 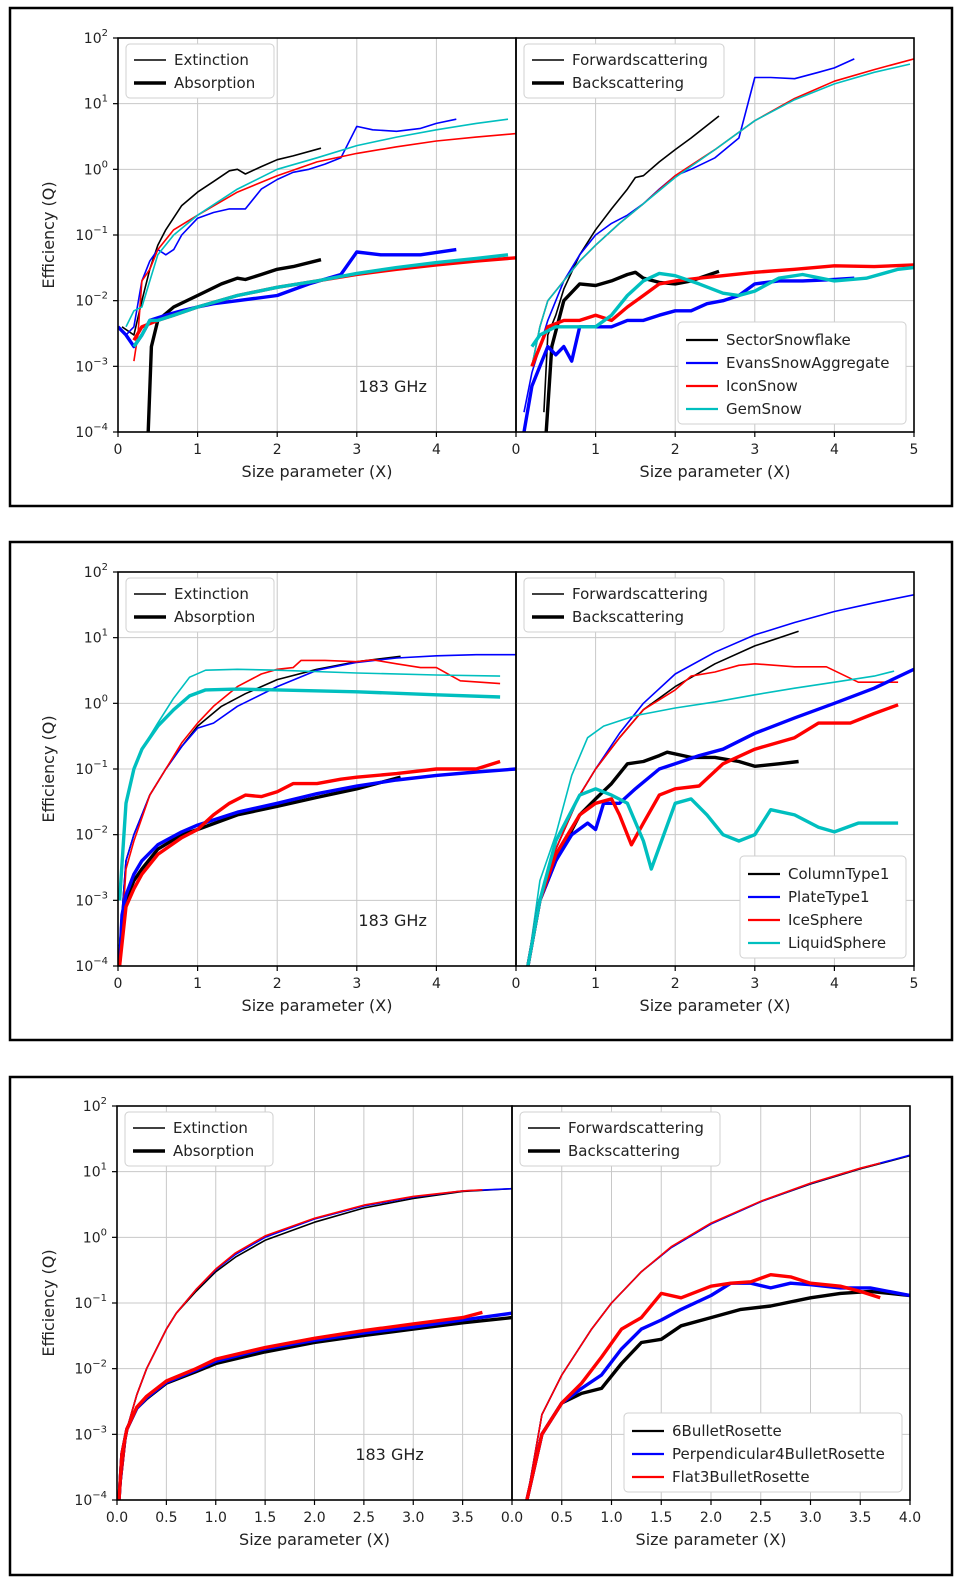 What do you see at coordinates (91, 300) in the screenshot?
I see `y-tick-label: 10⁻²` at bounding box center [91, 300].